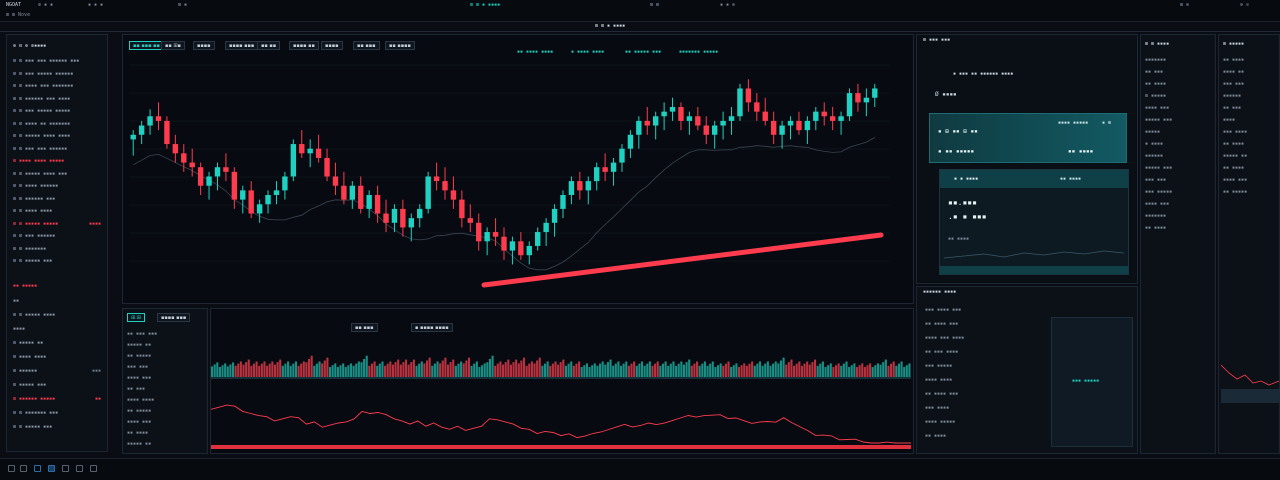 This screenshot has height=480, width=1280. I want to click on watchlist-row: ⊞ ⊞ ▪▪▪ ▪▪▪ ▪▪▪▪▪▪, so click(57, 149).